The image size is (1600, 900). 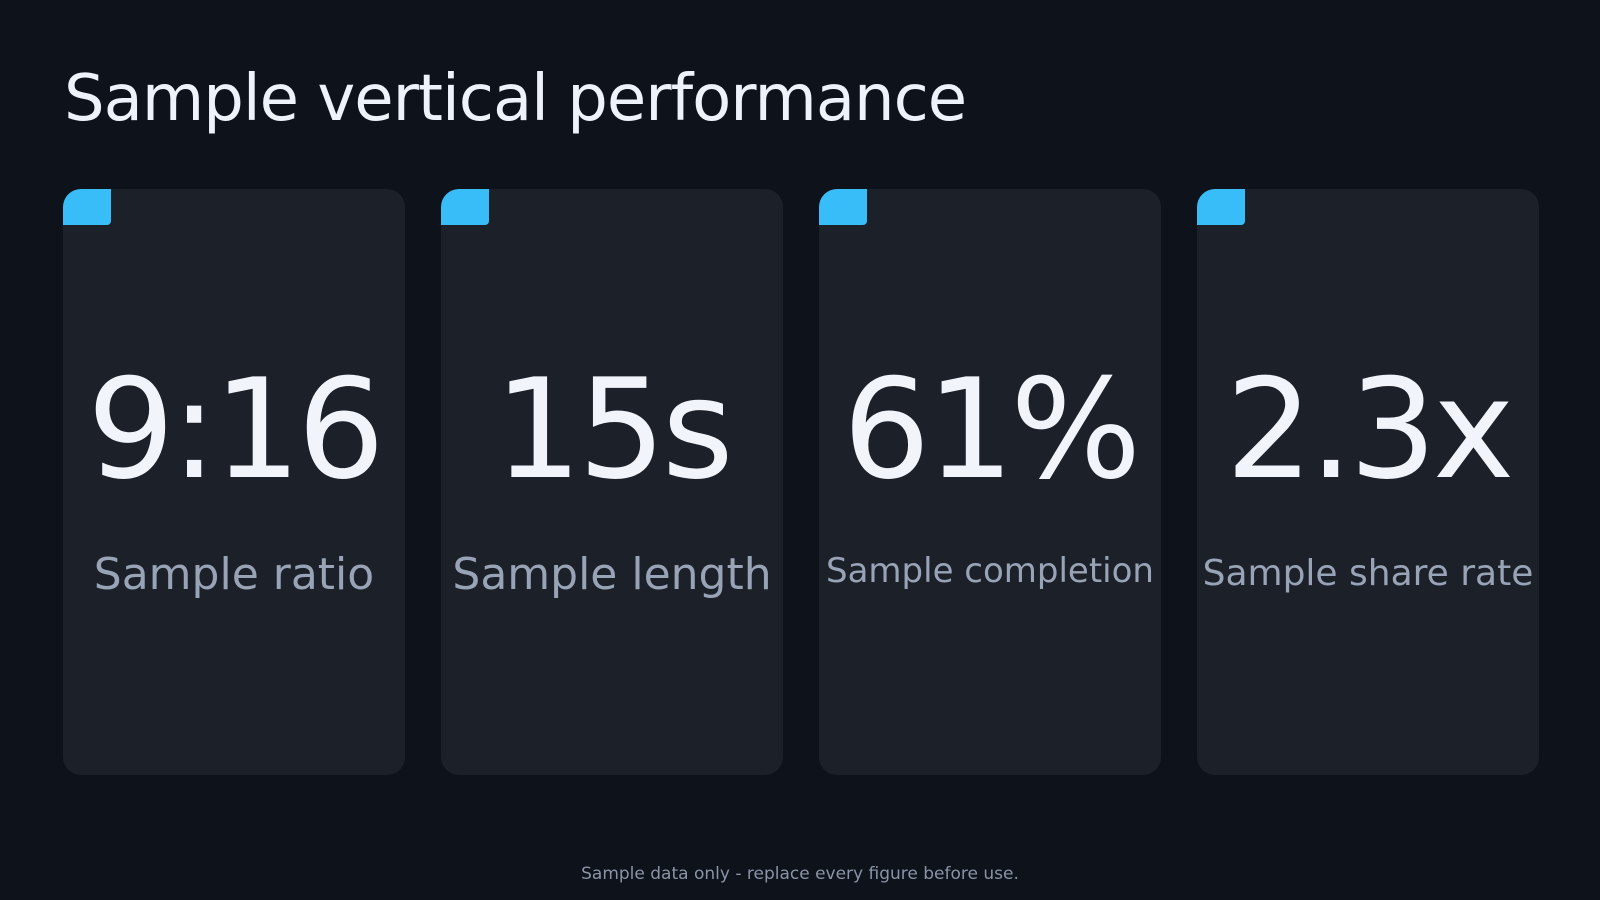 I want to click on metric-card: 61% Sample completion, so click(x=990, y=482).